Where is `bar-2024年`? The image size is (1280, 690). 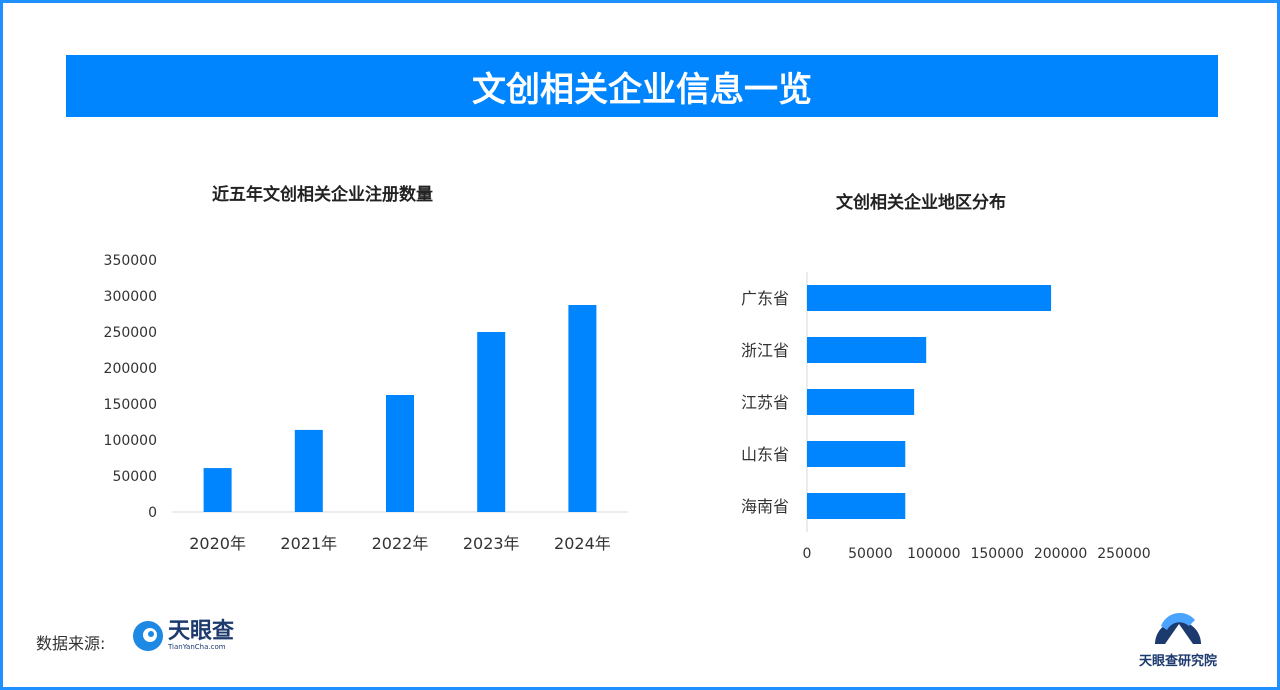
bar-2024年 is located at coordinates (582, 408).